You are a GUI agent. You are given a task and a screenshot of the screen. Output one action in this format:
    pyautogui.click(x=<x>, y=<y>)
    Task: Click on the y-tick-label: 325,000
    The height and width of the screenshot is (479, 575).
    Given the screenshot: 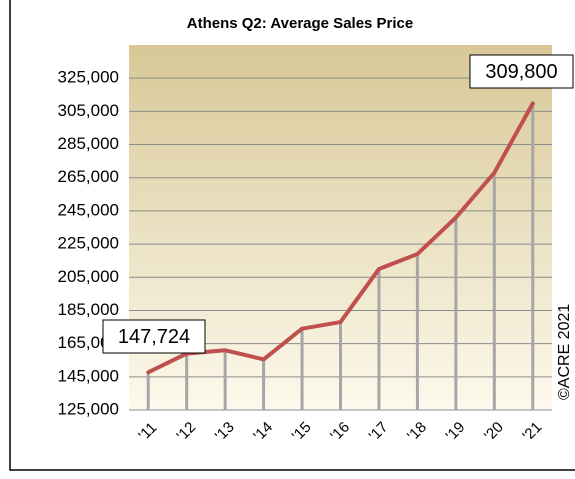 What is the action you would take?
    pyautogui.click(x=88, y=77)
    